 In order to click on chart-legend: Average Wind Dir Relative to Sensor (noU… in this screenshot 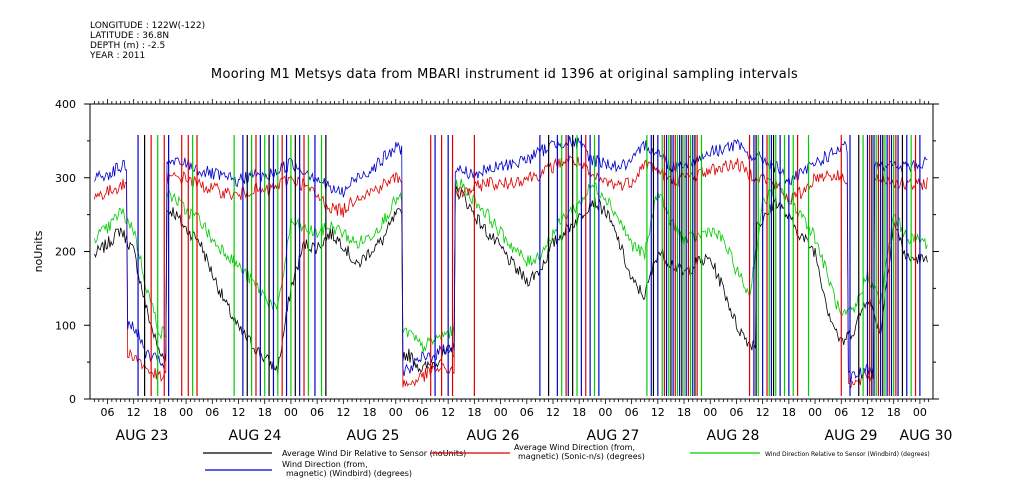, I will do `click(566, 460)`.